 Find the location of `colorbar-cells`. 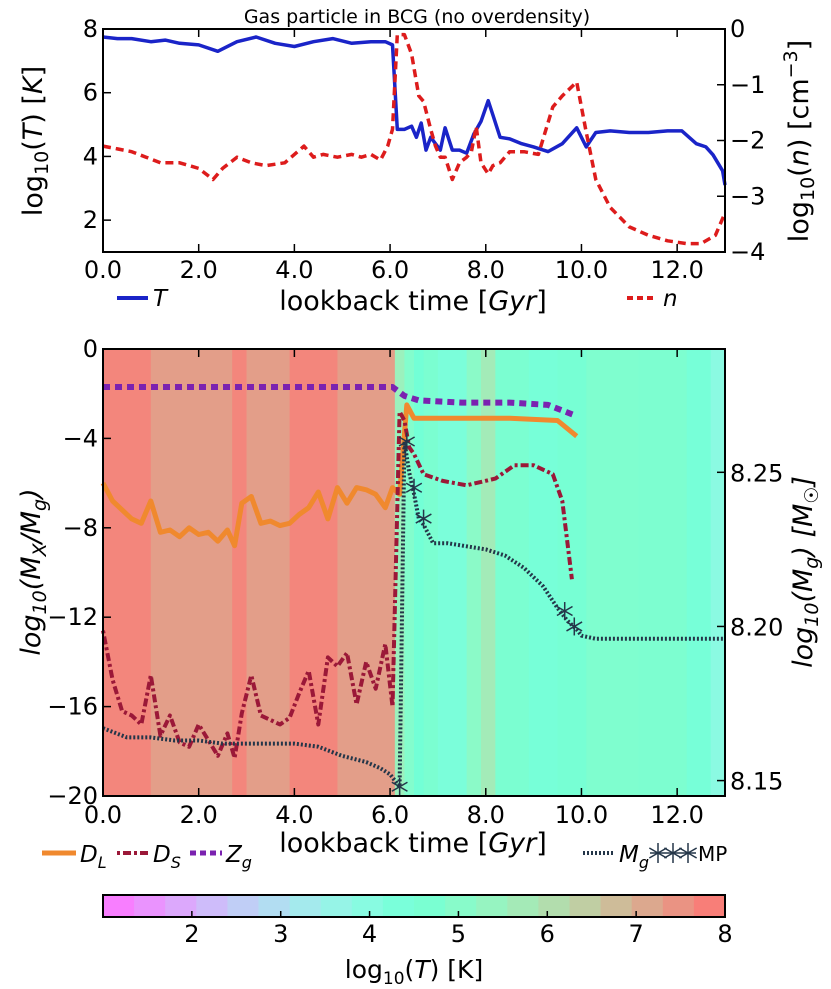

colorbar-cells is located at coordinates (414, 906).